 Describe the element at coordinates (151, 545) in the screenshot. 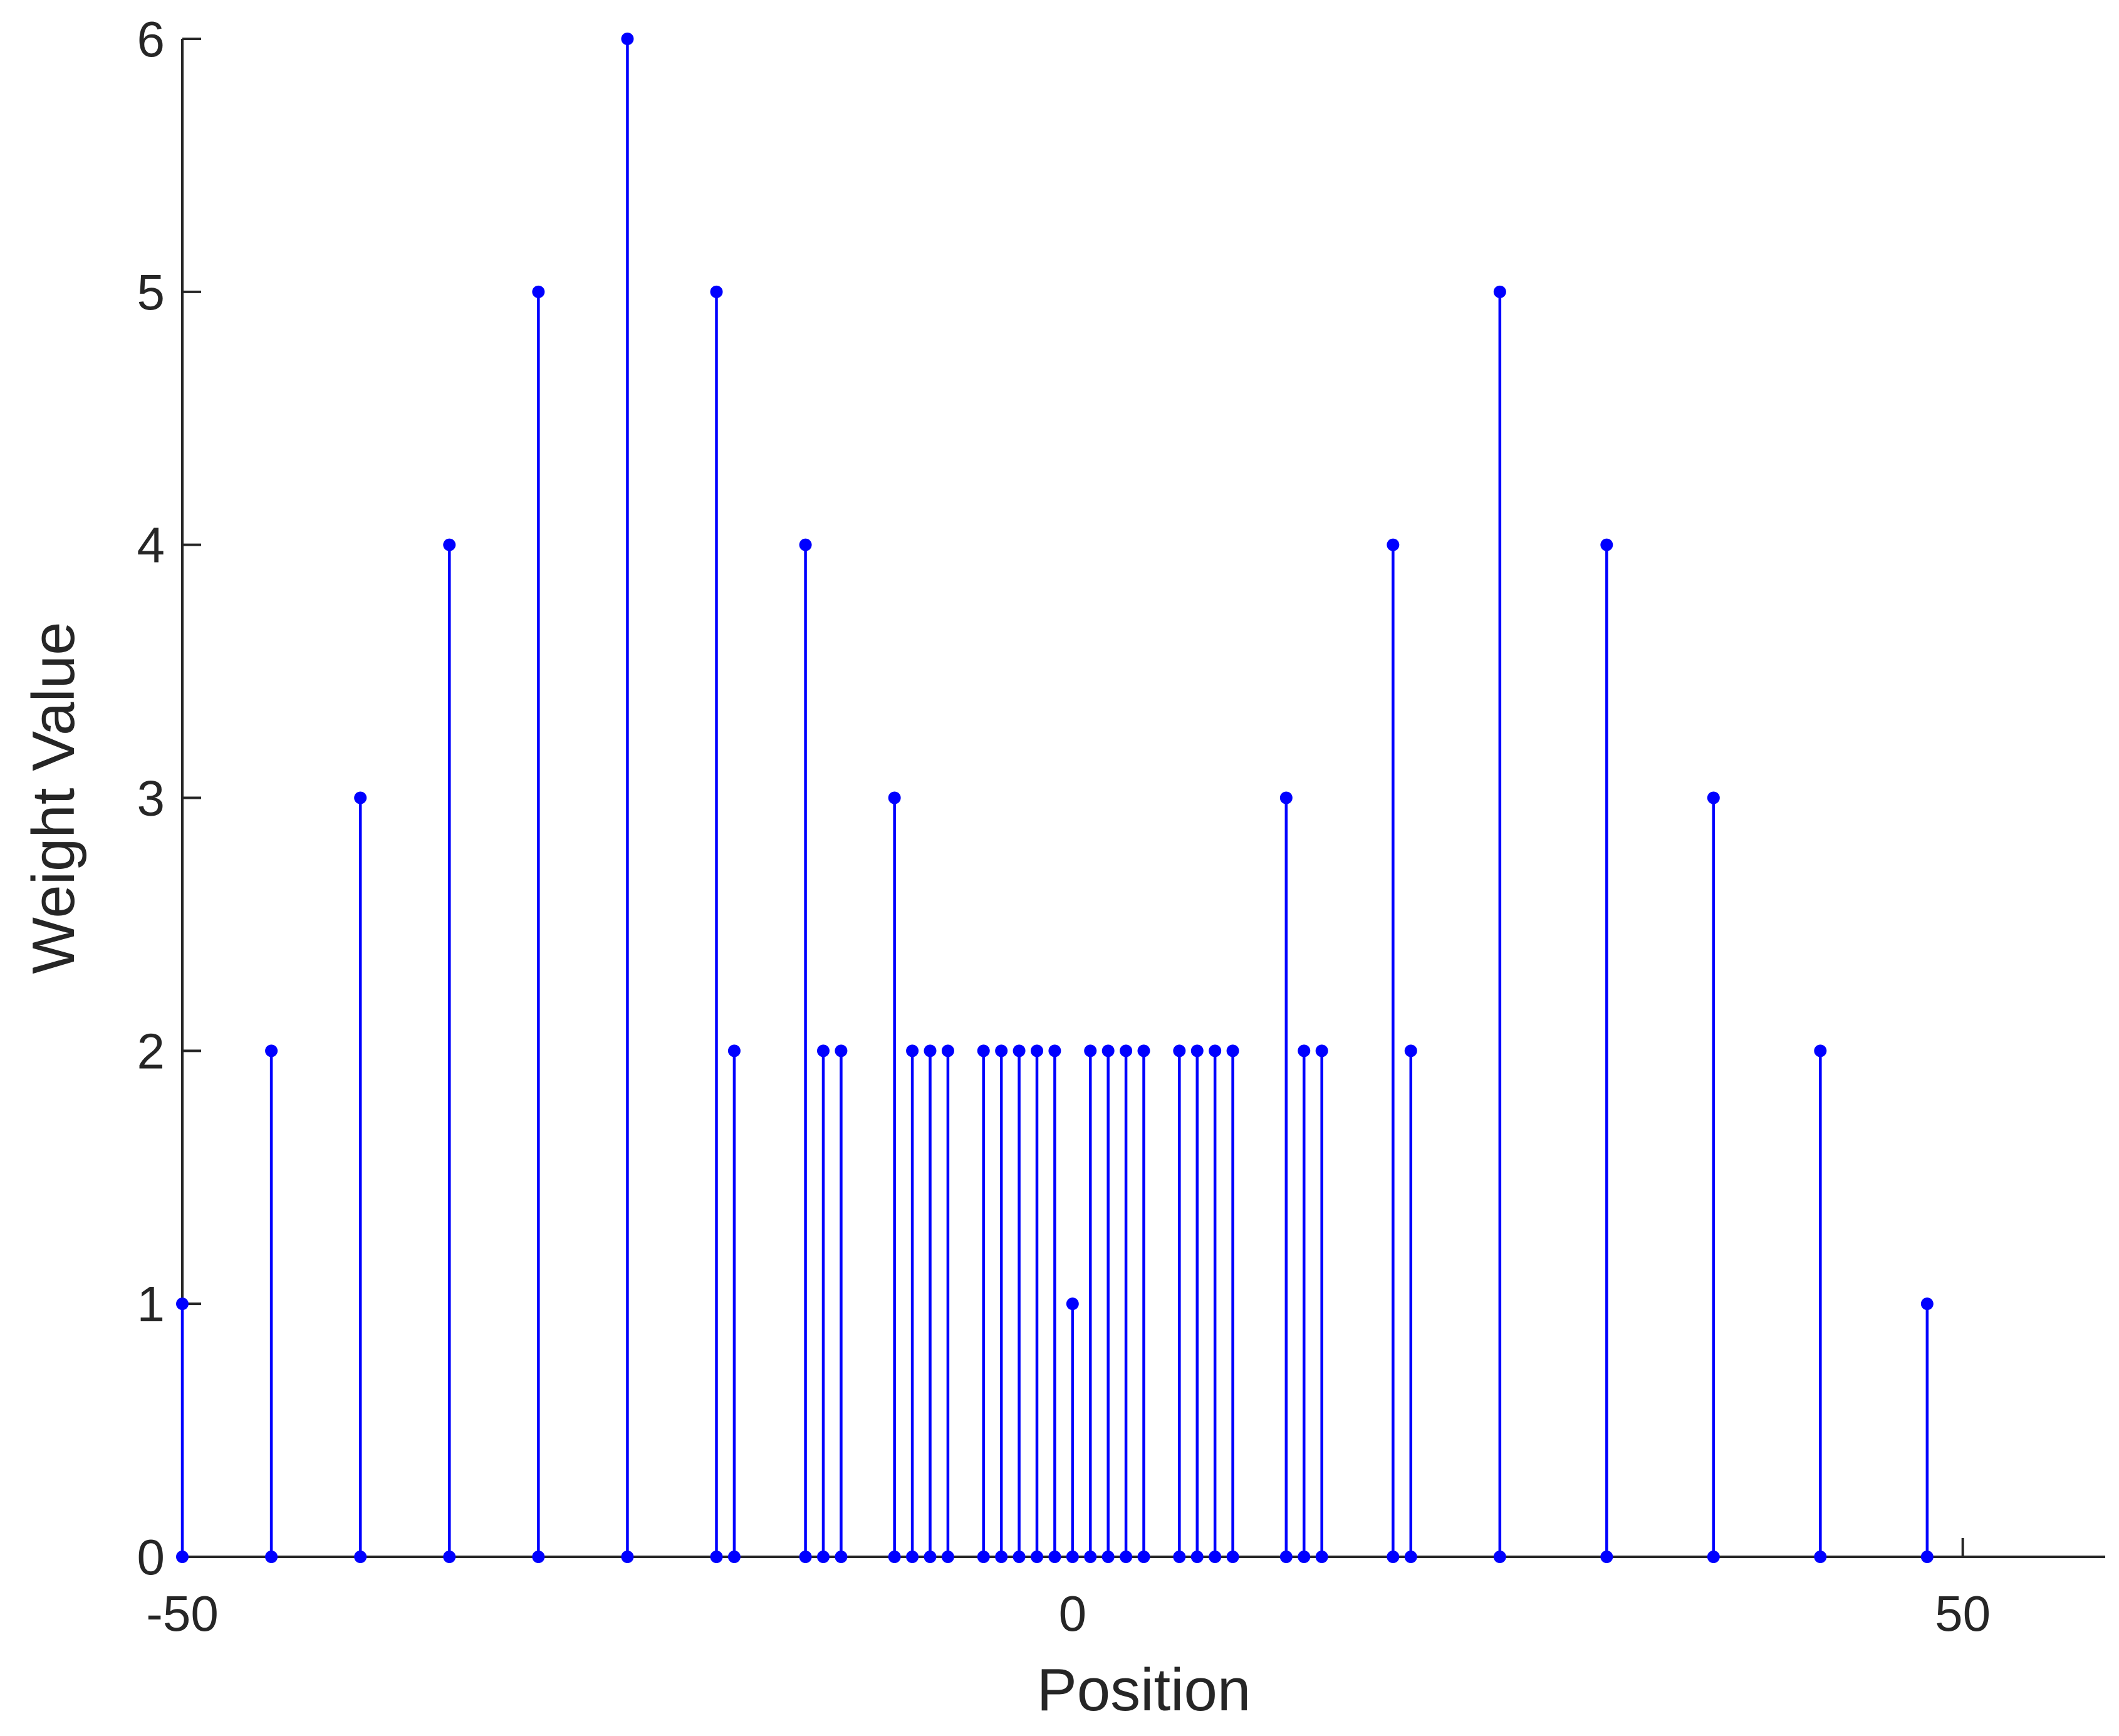

I see `y-tick-label: 4` at that location.